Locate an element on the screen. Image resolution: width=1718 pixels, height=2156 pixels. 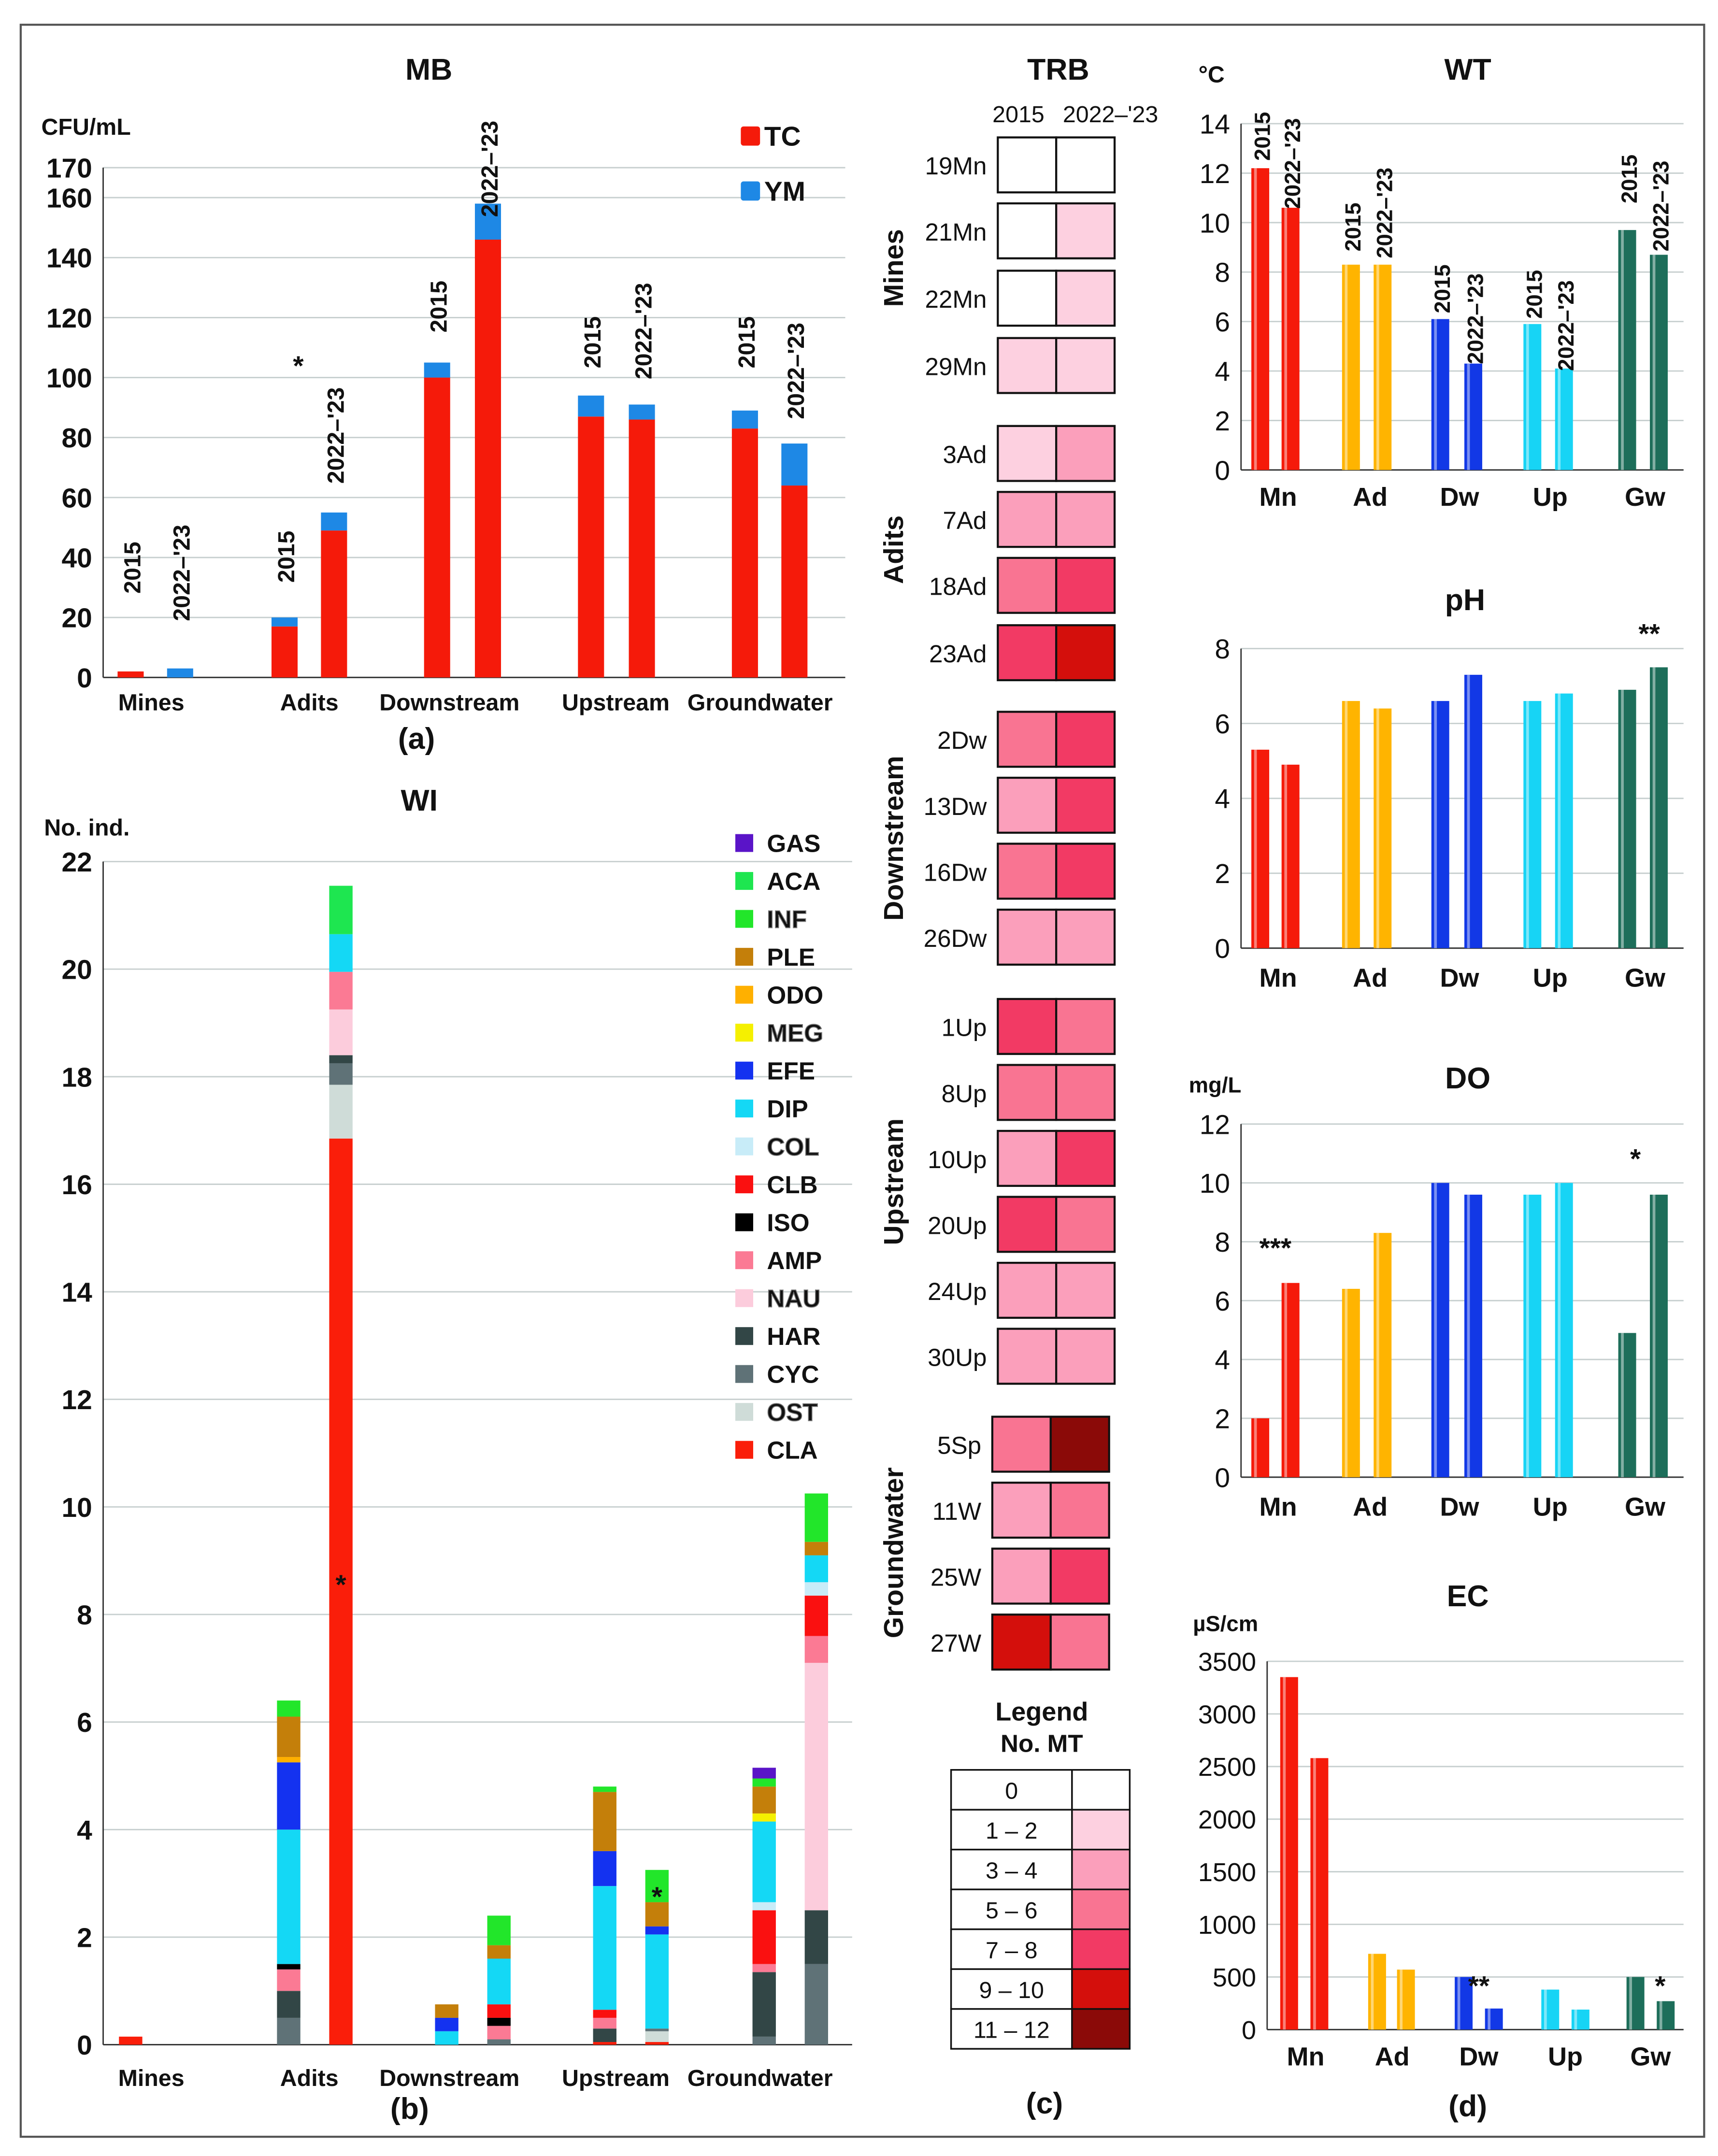
y-tick-label: 10 is located at coordinates (1215, 223).